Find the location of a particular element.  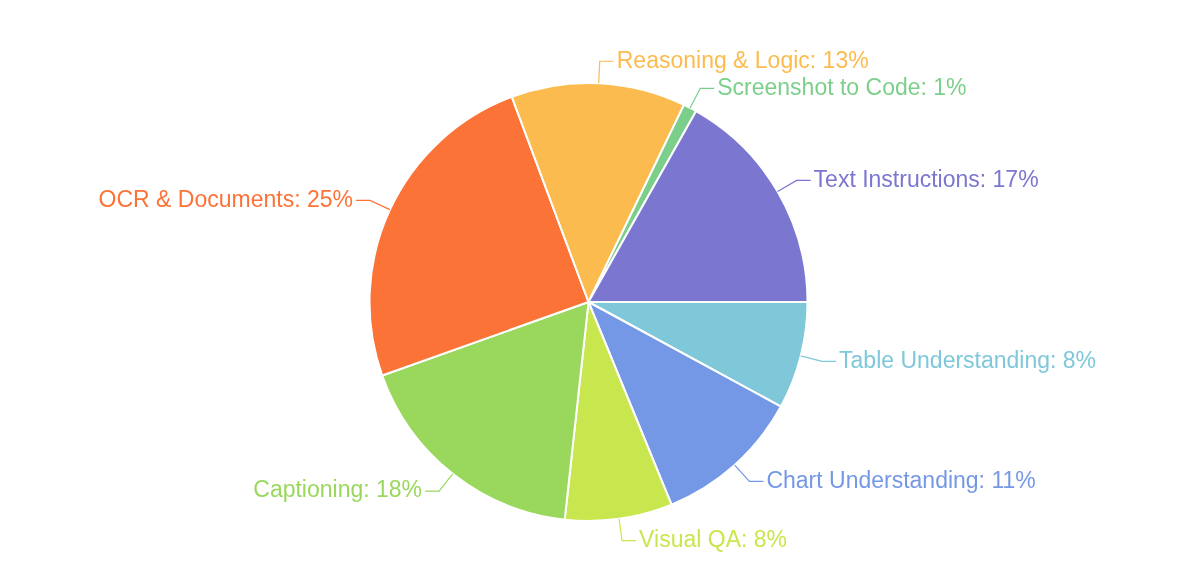

slice-label: Visual QA: 8% is located at coordinates (713, 538).